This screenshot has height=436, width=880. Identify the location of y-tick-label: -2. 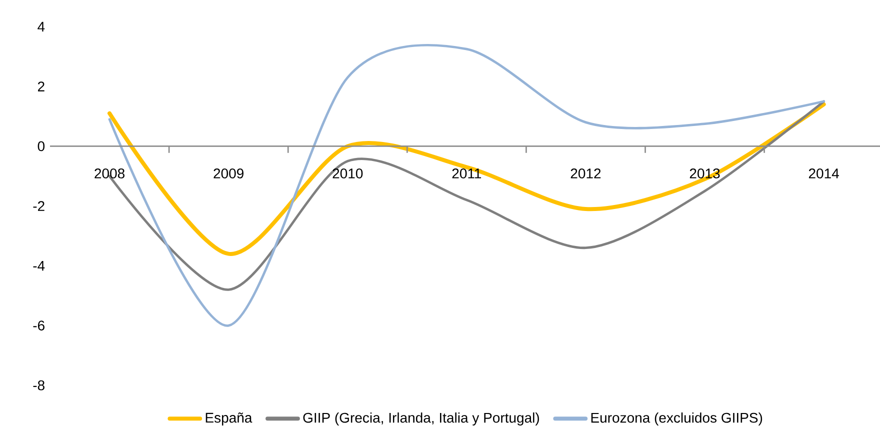
(38, 206).